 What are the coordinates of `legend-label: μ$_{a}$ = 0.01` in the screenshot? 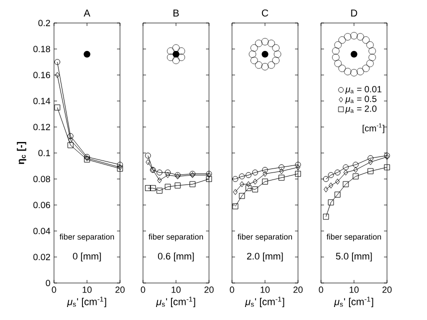 It's located at (363, 90).